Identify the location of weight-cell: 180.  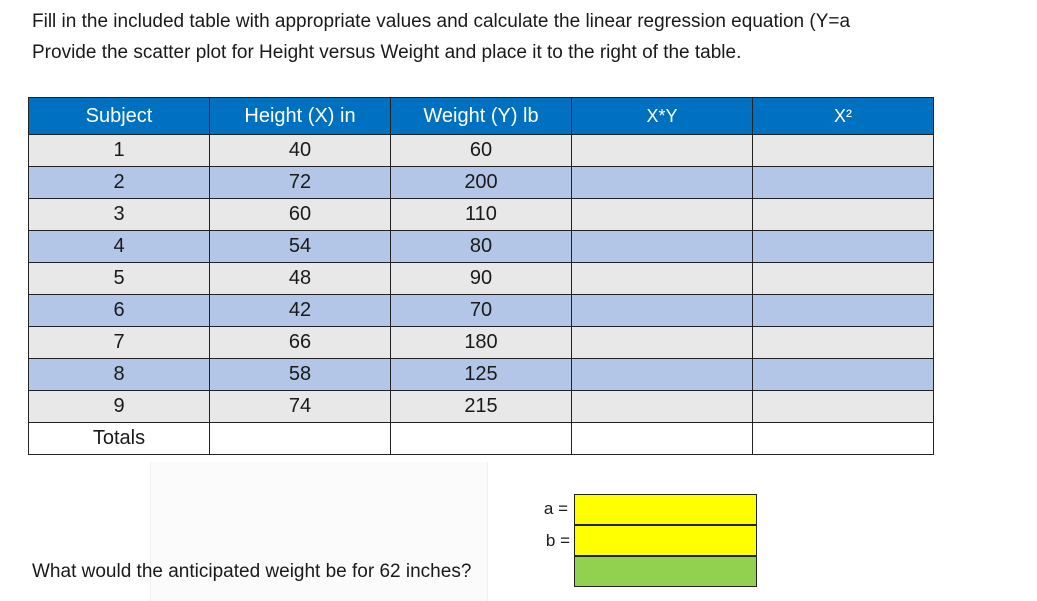
(481, 342).